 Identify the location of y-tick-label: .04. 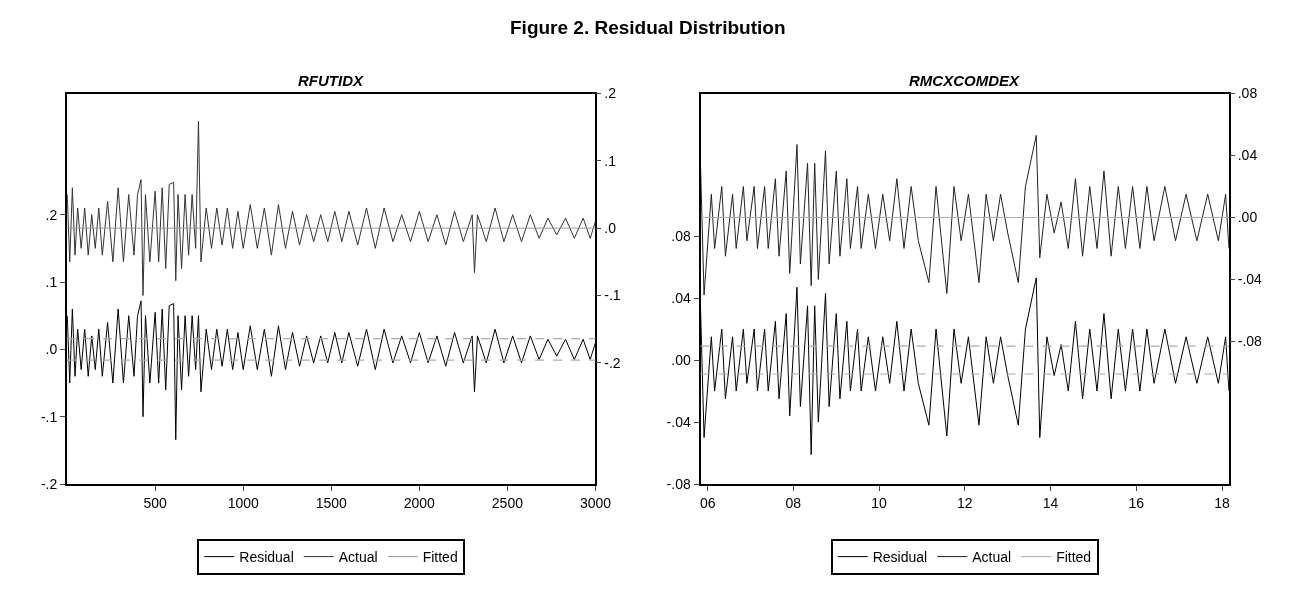
(681, 297).